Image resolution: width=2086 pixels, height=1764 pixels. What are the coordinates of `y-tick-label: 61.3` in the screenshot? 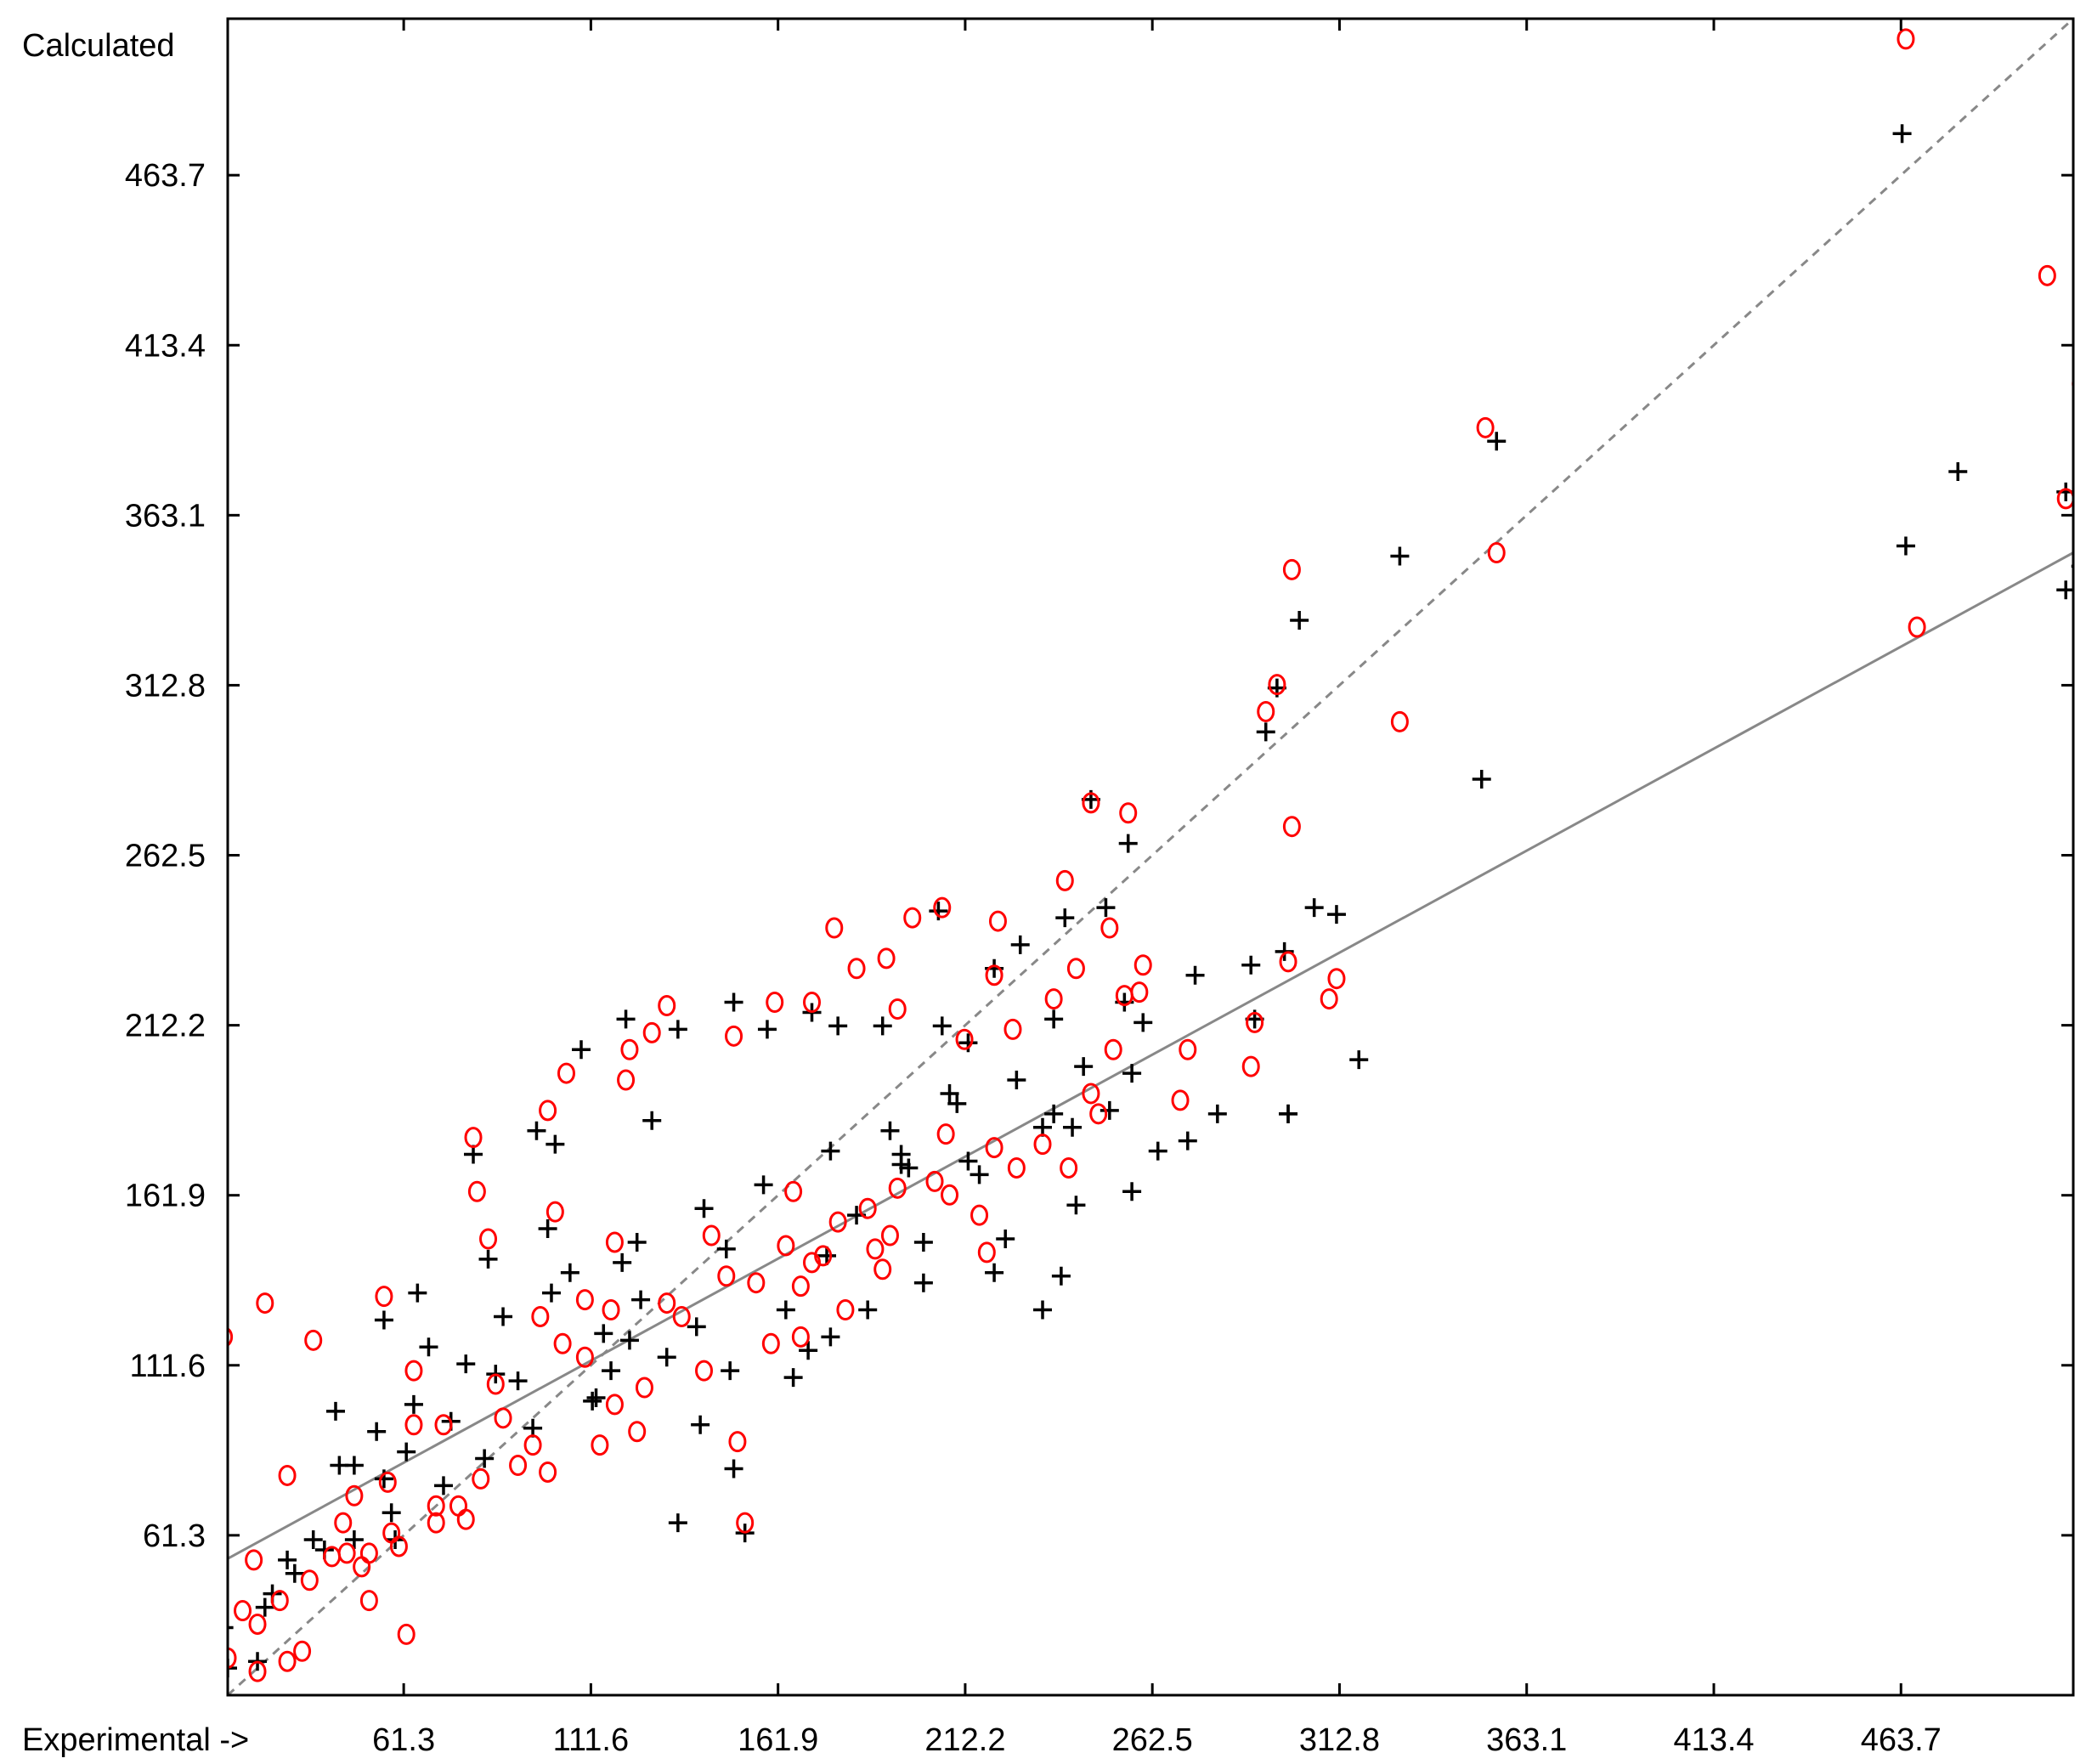 It's located at (174, 1536).